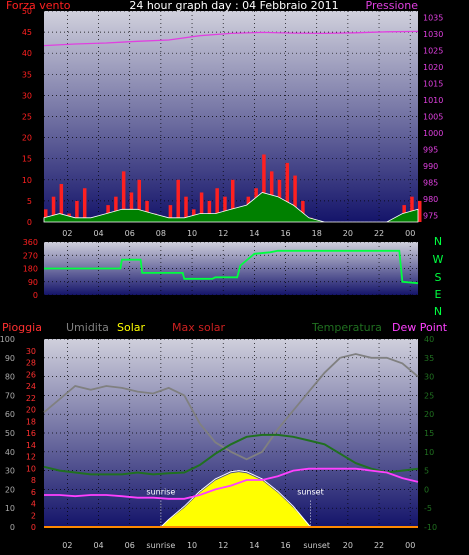 Image resolution: width=469 pixels, height=555 pixels. What do you see at coordinates (160, 491) in the screenshot?
I see `sun-annotation: sunrise` at bounding box center [160, 491].